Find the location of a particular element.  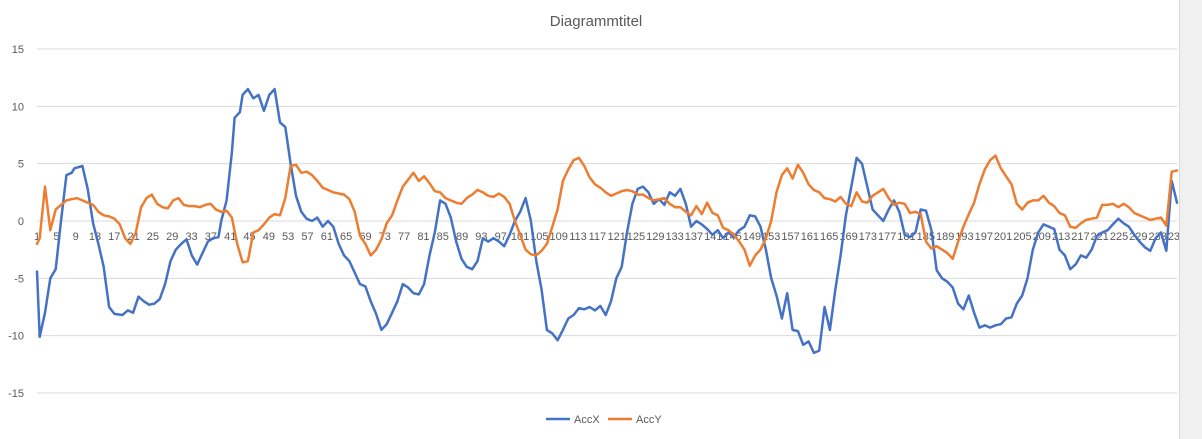

x-tick-label: 89 is located at coordinates (462, 237).